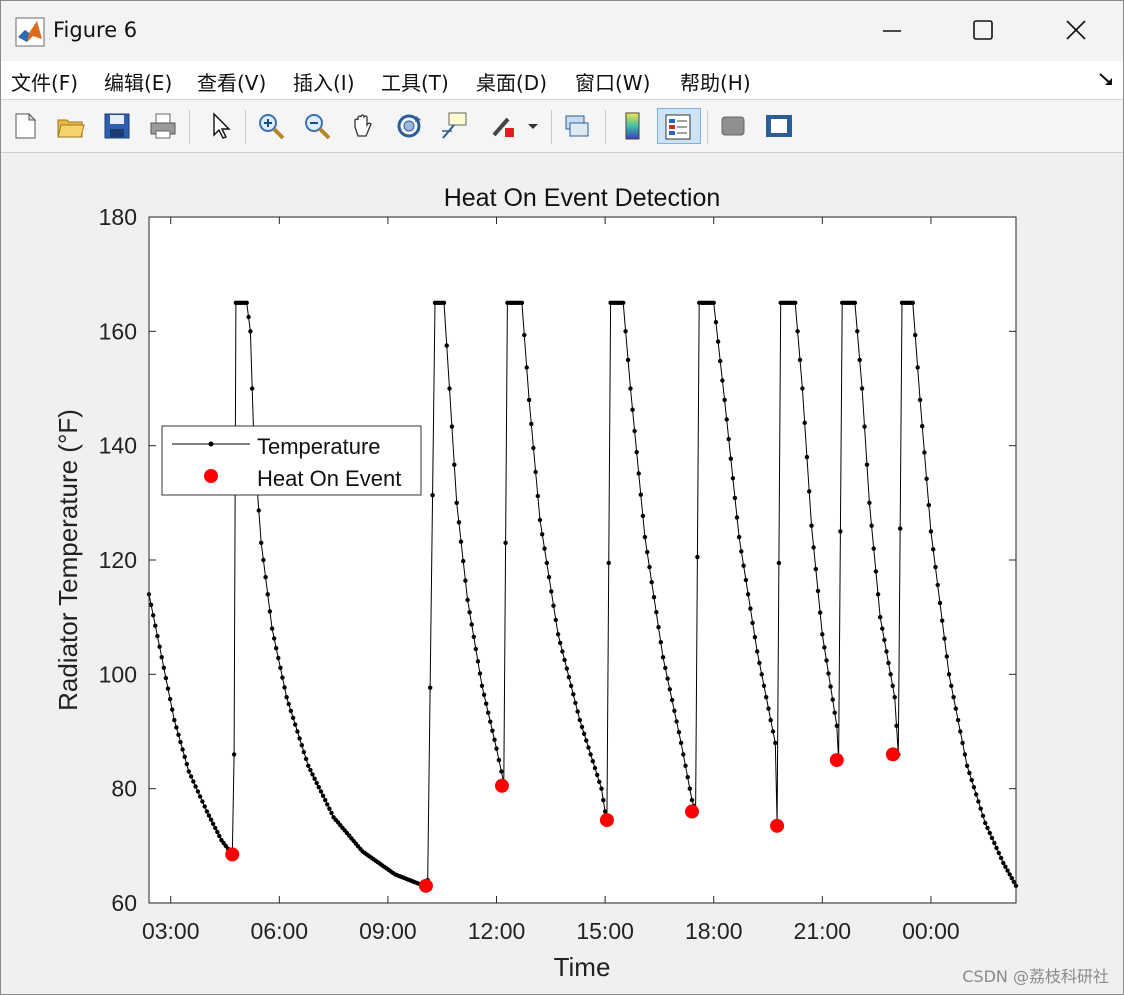 The image size is (1124, 995). Describe the element at coordinates (1106, 79) in the screenshot. I see `dock-arrow-icon` at that location.